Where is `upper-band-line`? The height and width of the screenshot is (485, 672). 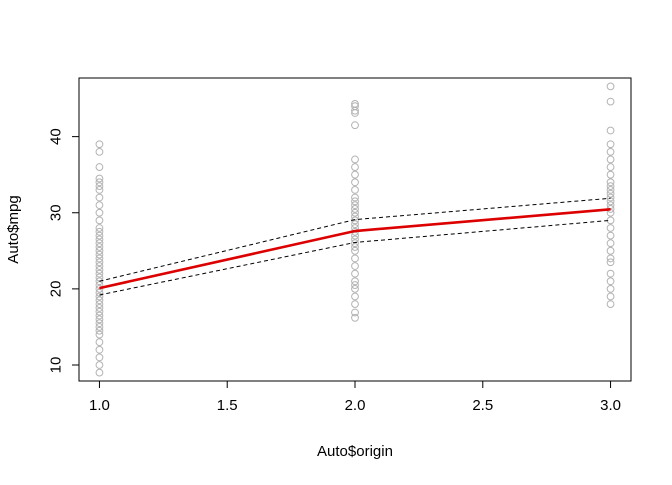
upper-band-line is located at coordinates (355, 239).